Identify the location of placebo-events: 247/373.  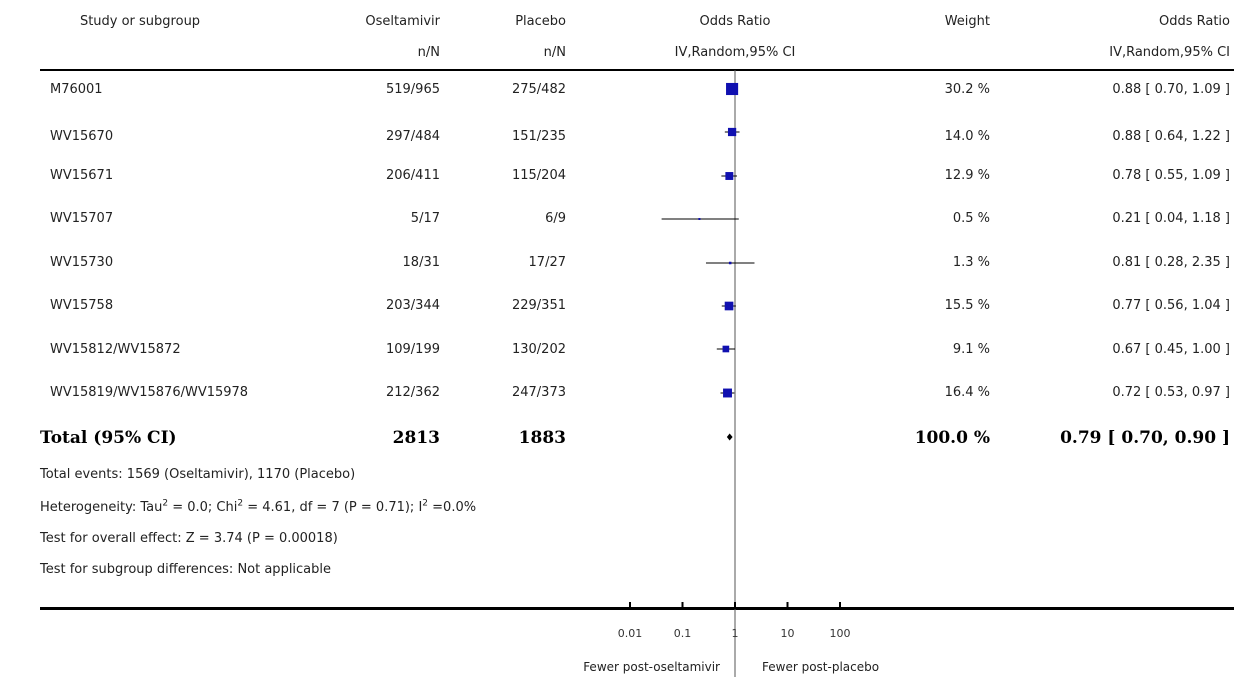
(538, 392).